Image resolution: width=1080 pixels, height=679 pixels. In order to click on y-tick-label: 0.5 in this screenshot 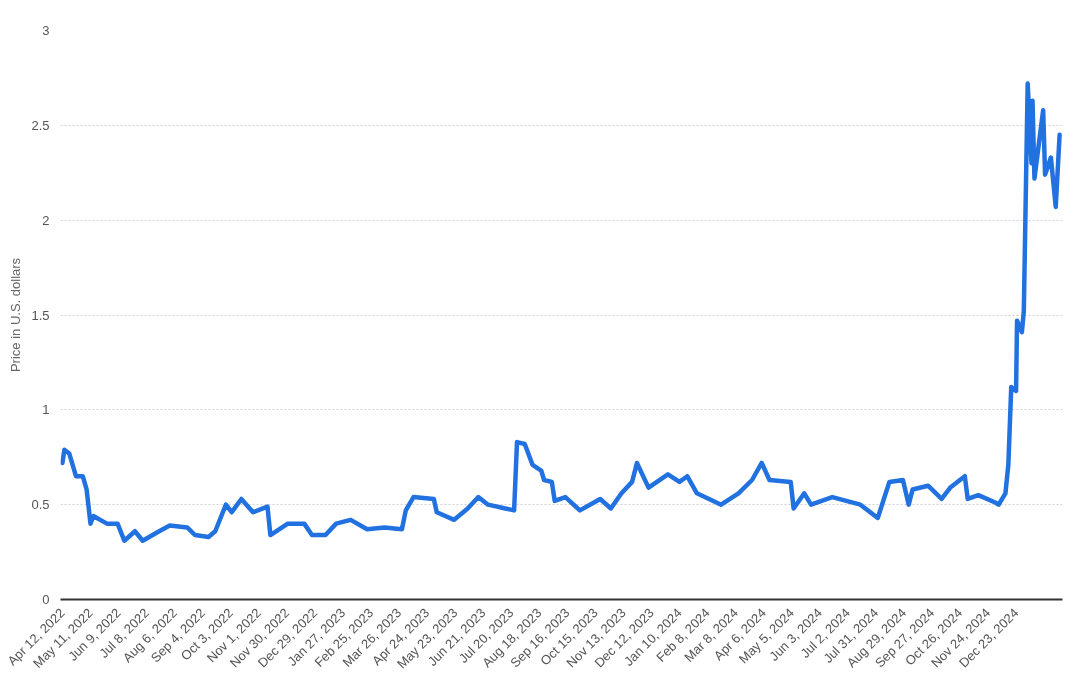, I will do `click(40, 505)`.